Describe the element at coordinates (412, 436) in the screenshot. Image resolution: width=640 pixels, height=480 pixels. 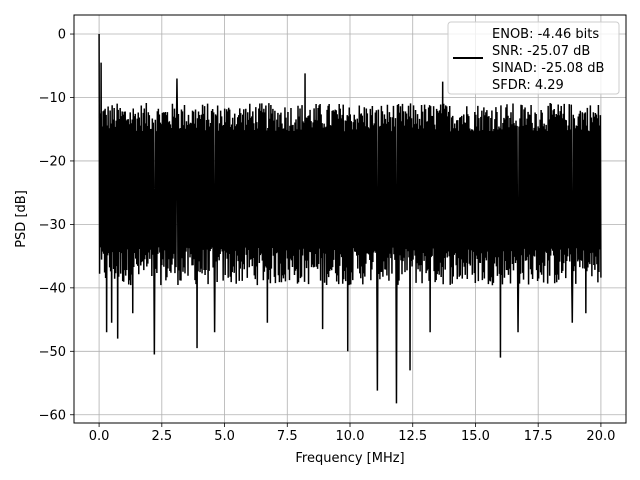
I see `x-tick-label: 12.5` at that location.